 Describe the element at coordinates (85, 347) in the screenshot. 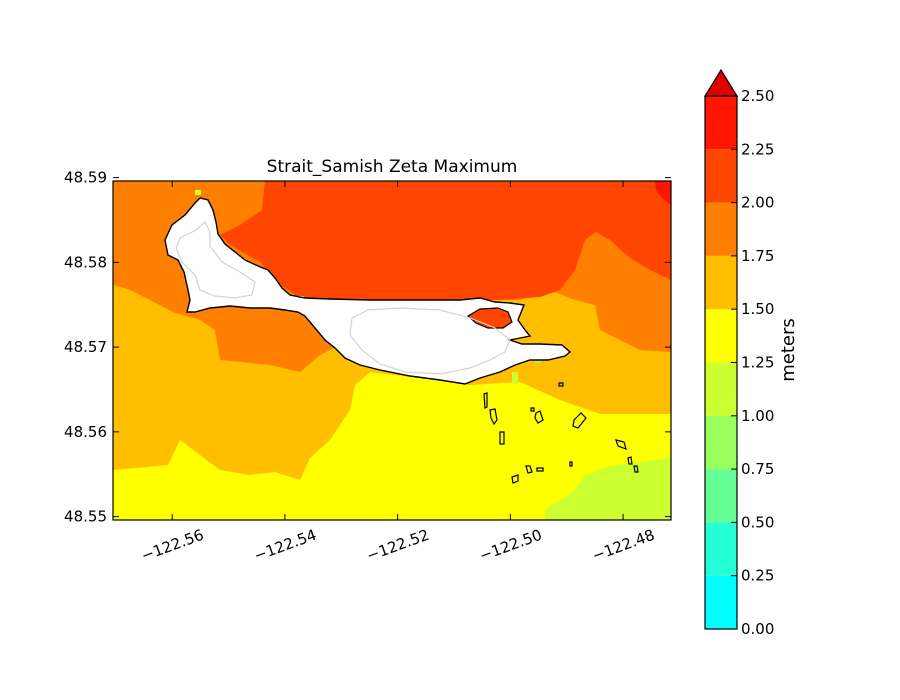

I see `y-tick-label: 48.57` at that location.